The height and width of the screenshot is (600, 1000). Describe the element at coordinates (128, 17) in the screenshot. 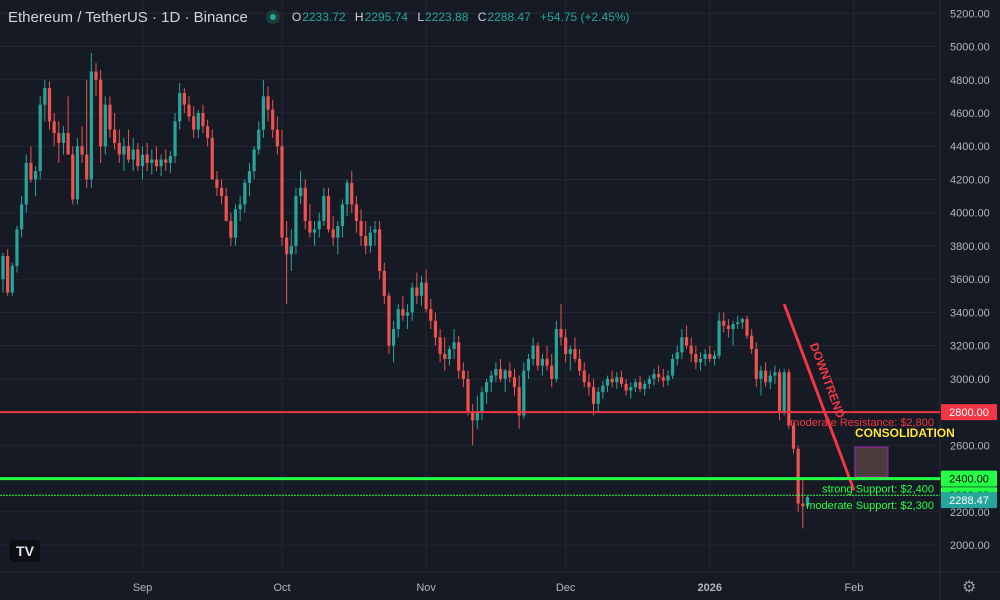

I see `symbol-title: Ethereum / TetherUS · 1D · Binance` at that location.